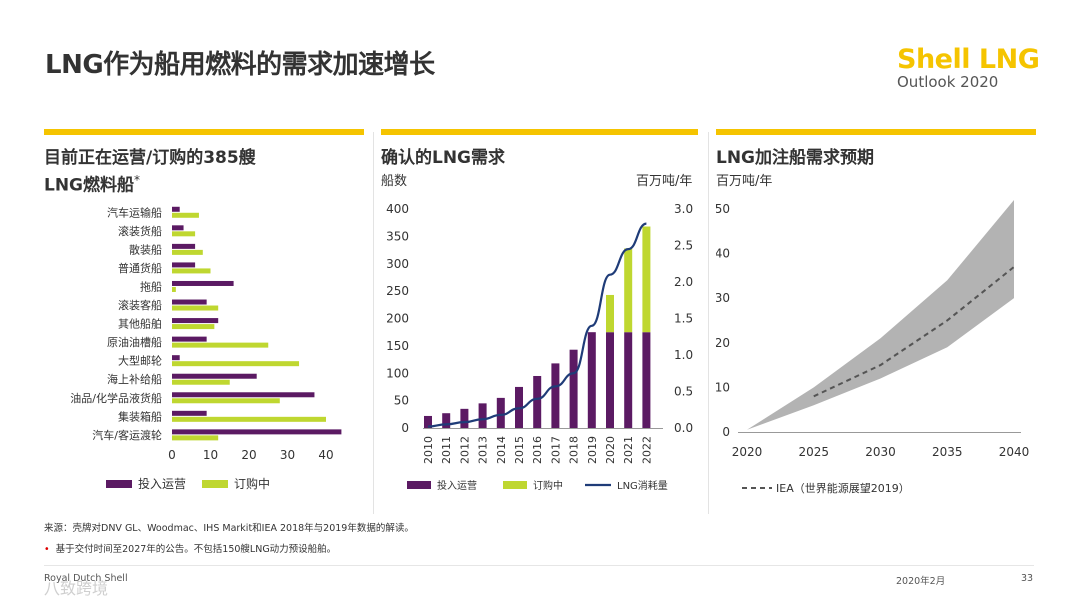 This screenshot has height=608, width=1080. Describe the element at coordinates (162, 483) in the screenshot. I see `chart1-legend-operating: 投入运营` at that location.